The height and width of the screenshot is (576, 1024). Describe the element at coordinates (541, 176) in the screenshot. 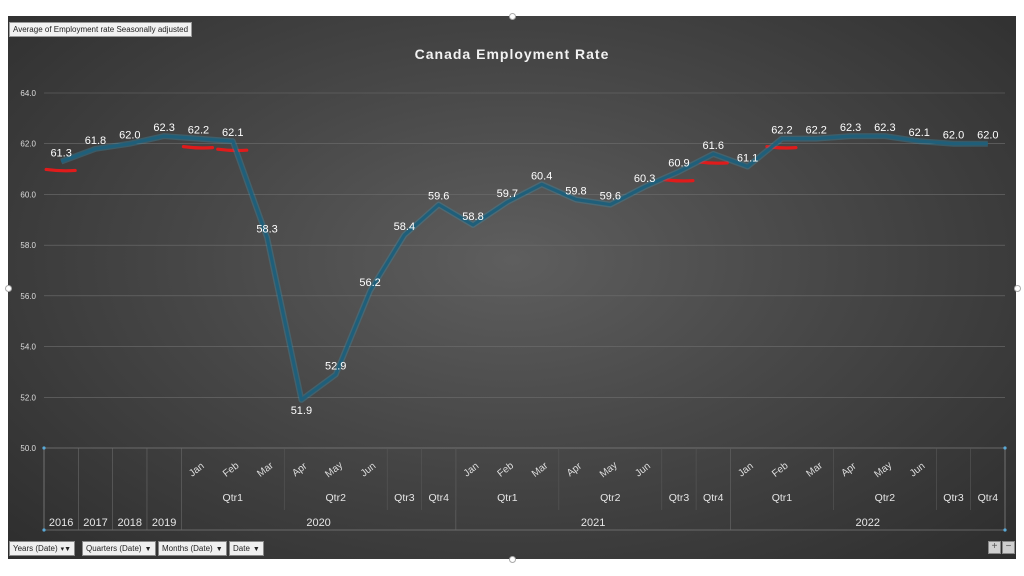

I see `data-label: 60.4` at that location.